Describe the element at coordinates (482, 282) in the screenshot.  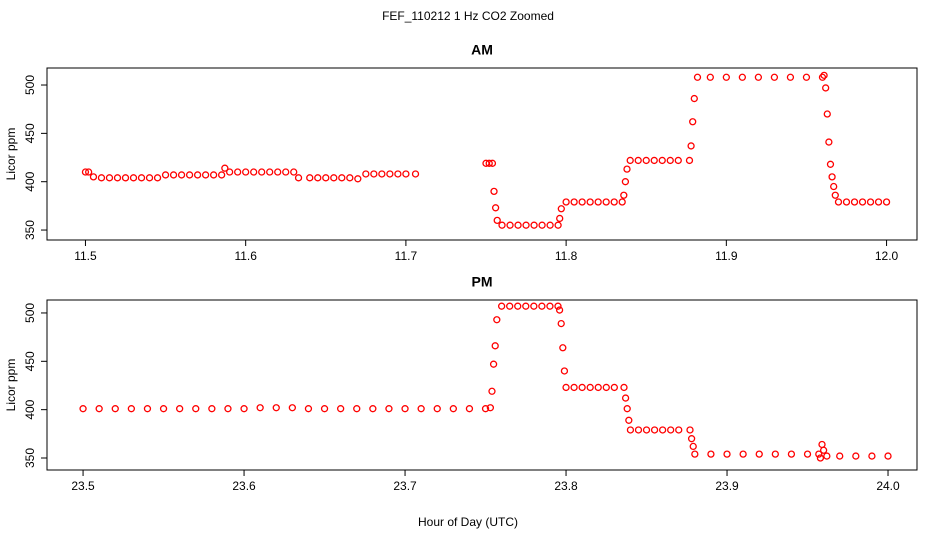
I see `panel-title: PM` at that location.